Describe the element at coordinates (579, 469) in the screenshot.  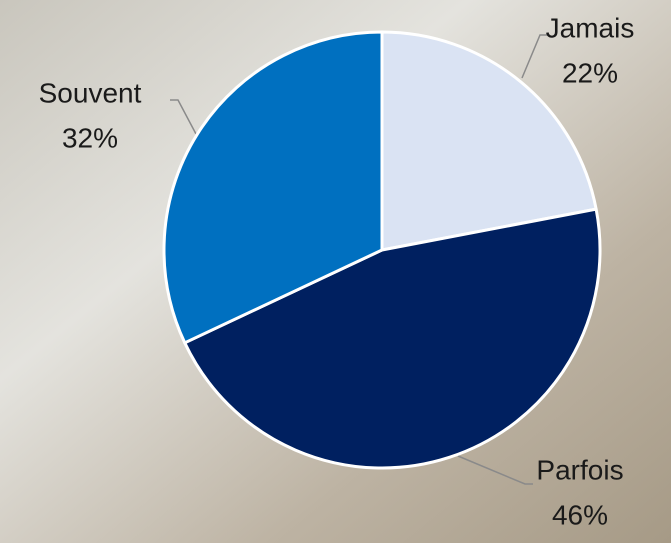
I see `category-label: Parfois` at that location.